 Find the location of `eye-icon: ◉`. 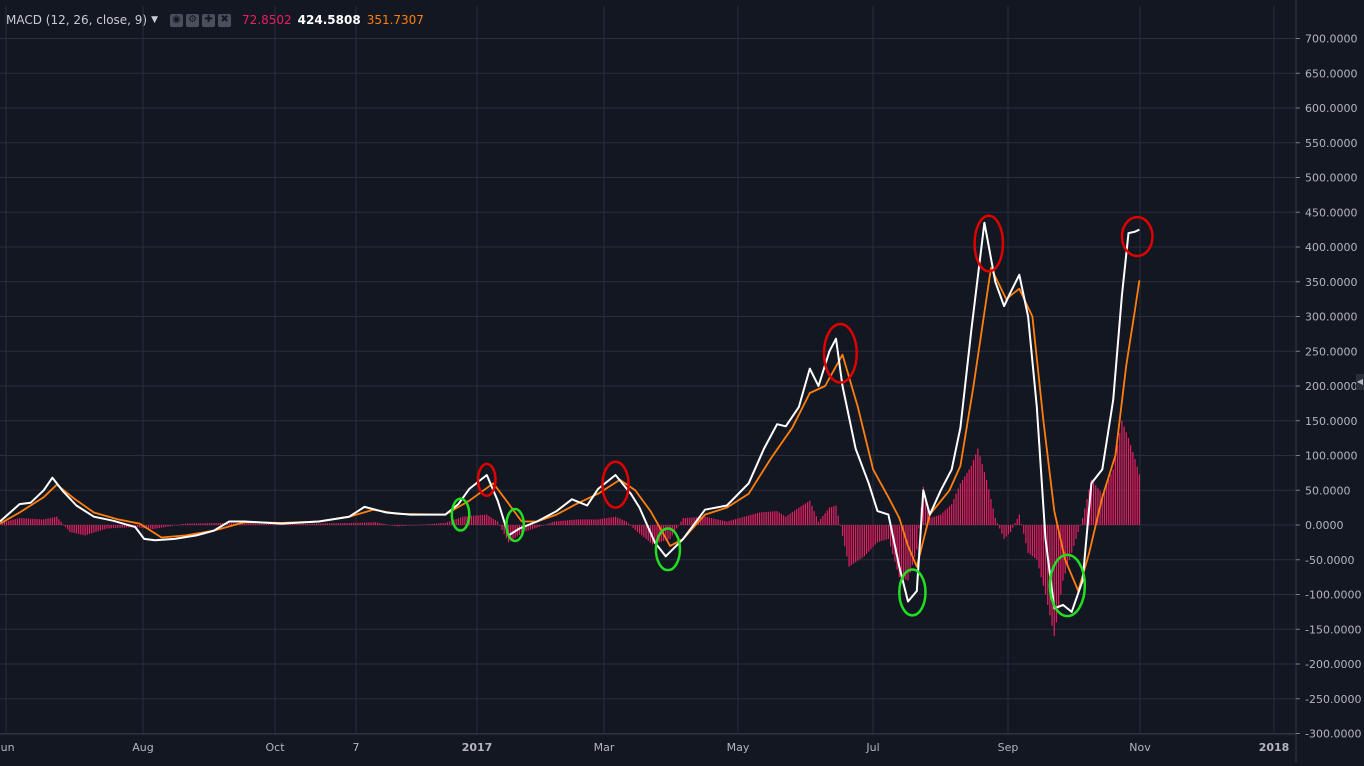

eye-icon: ◉ is located at coordinates (177, 20).